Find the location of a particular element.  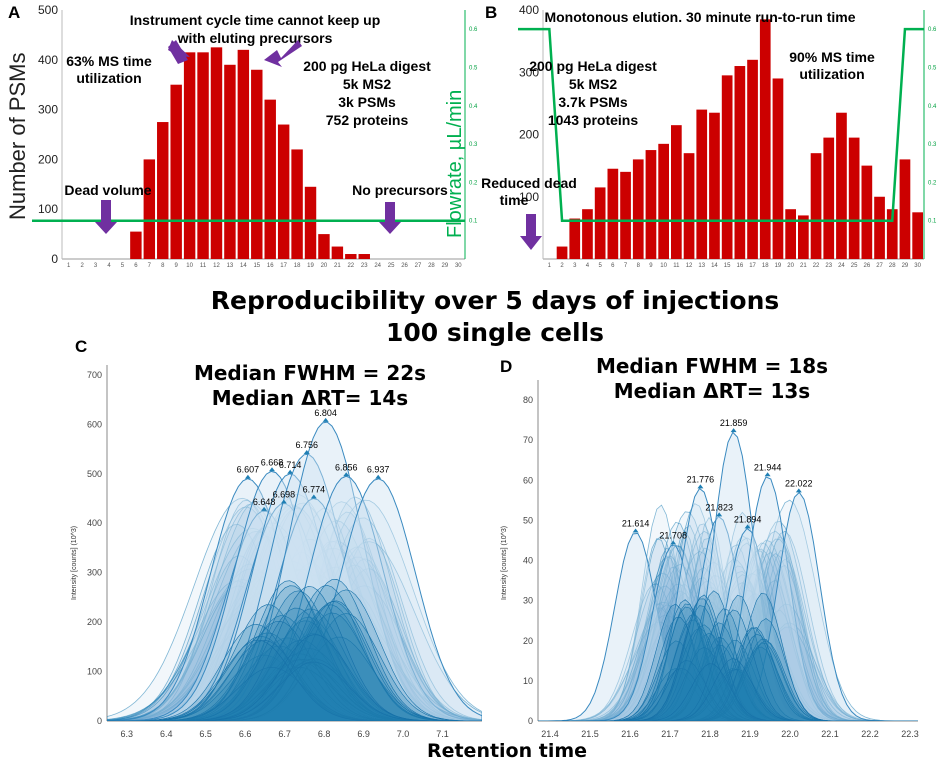

panel-b-x-tick: 30 is located at coordinates (917, 266).